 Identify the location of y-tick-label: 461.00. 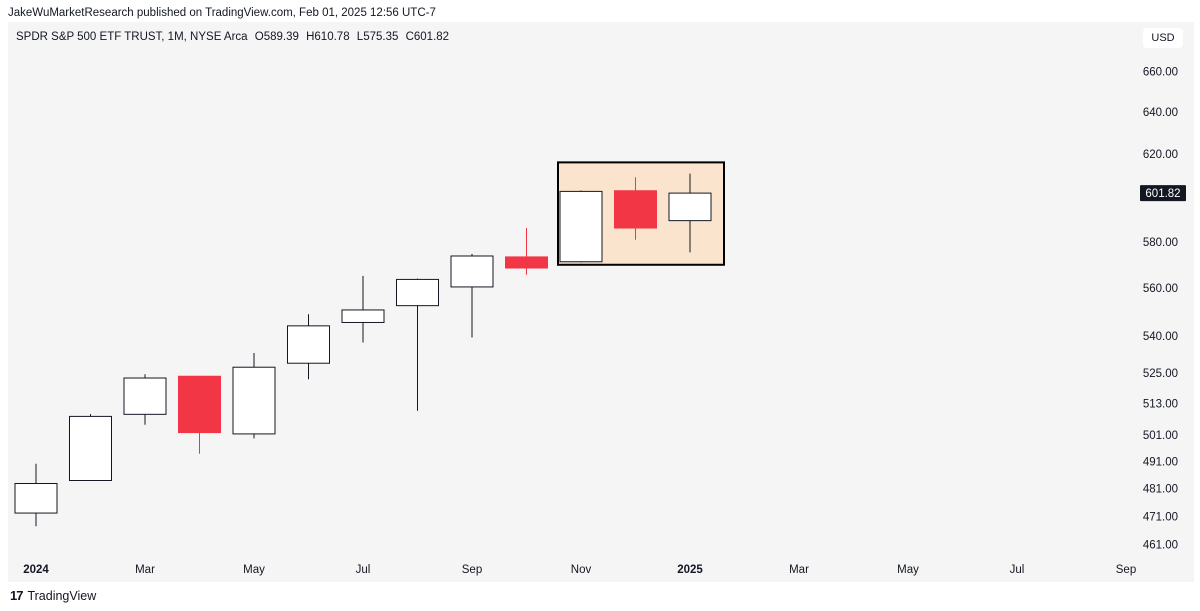
(1160, 546).